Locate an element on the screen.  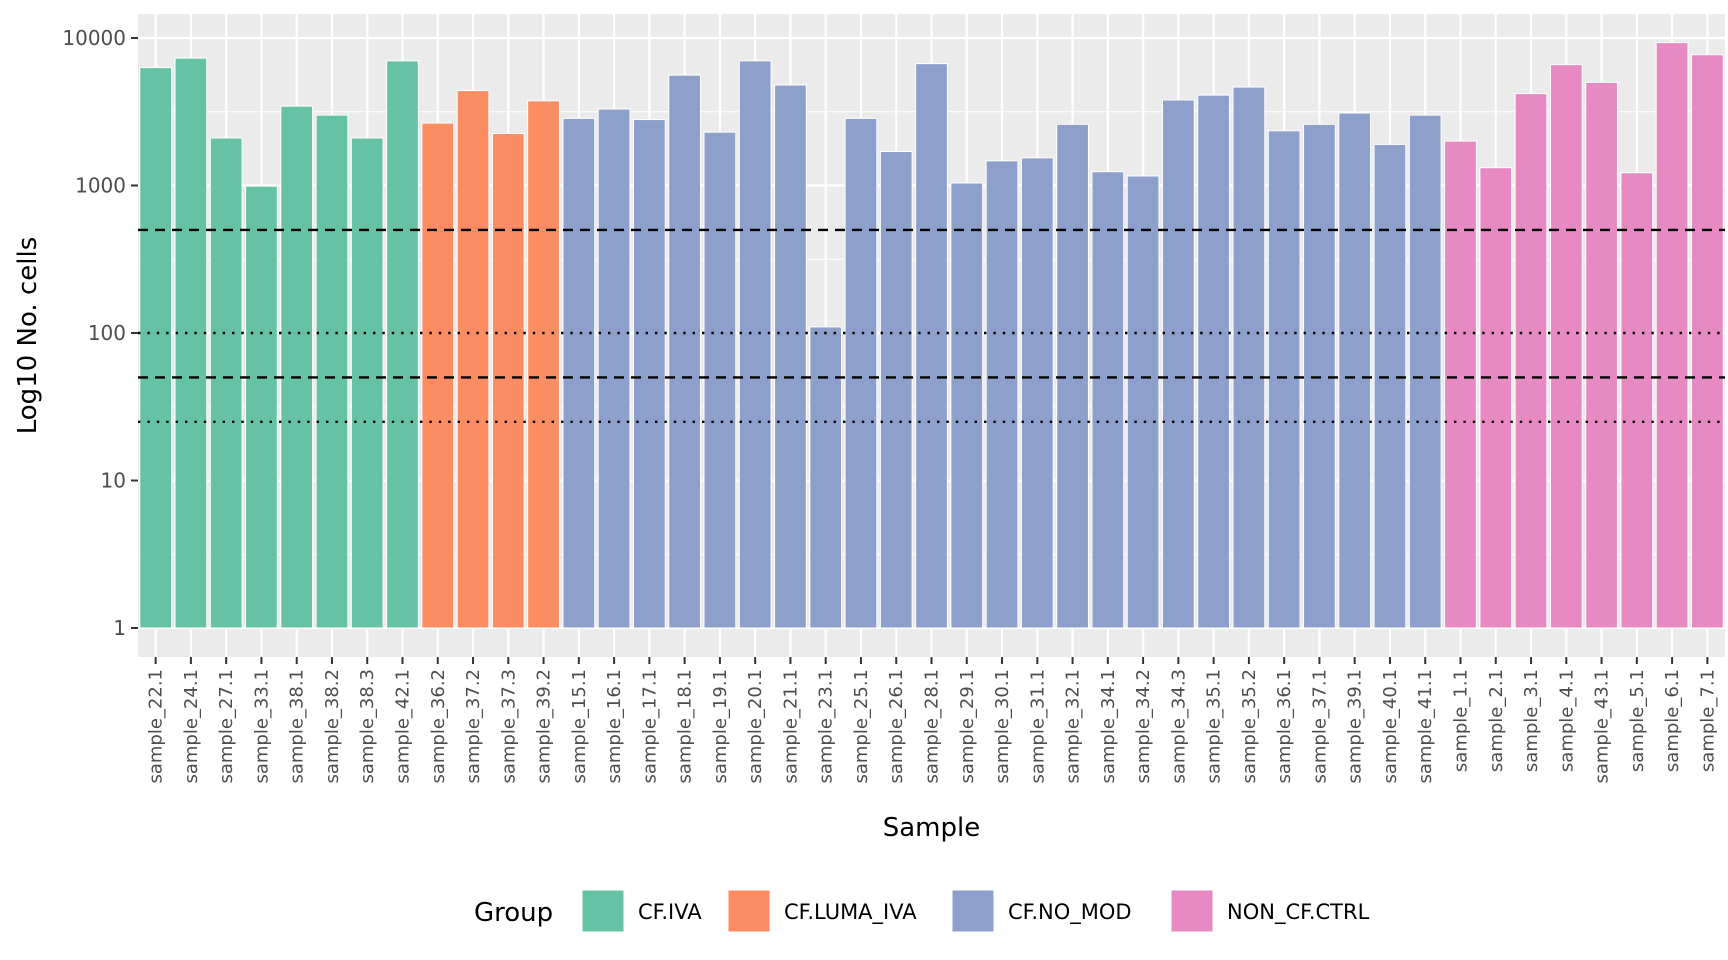
bar-sample_18.1 is located at coordinates (685, 351).